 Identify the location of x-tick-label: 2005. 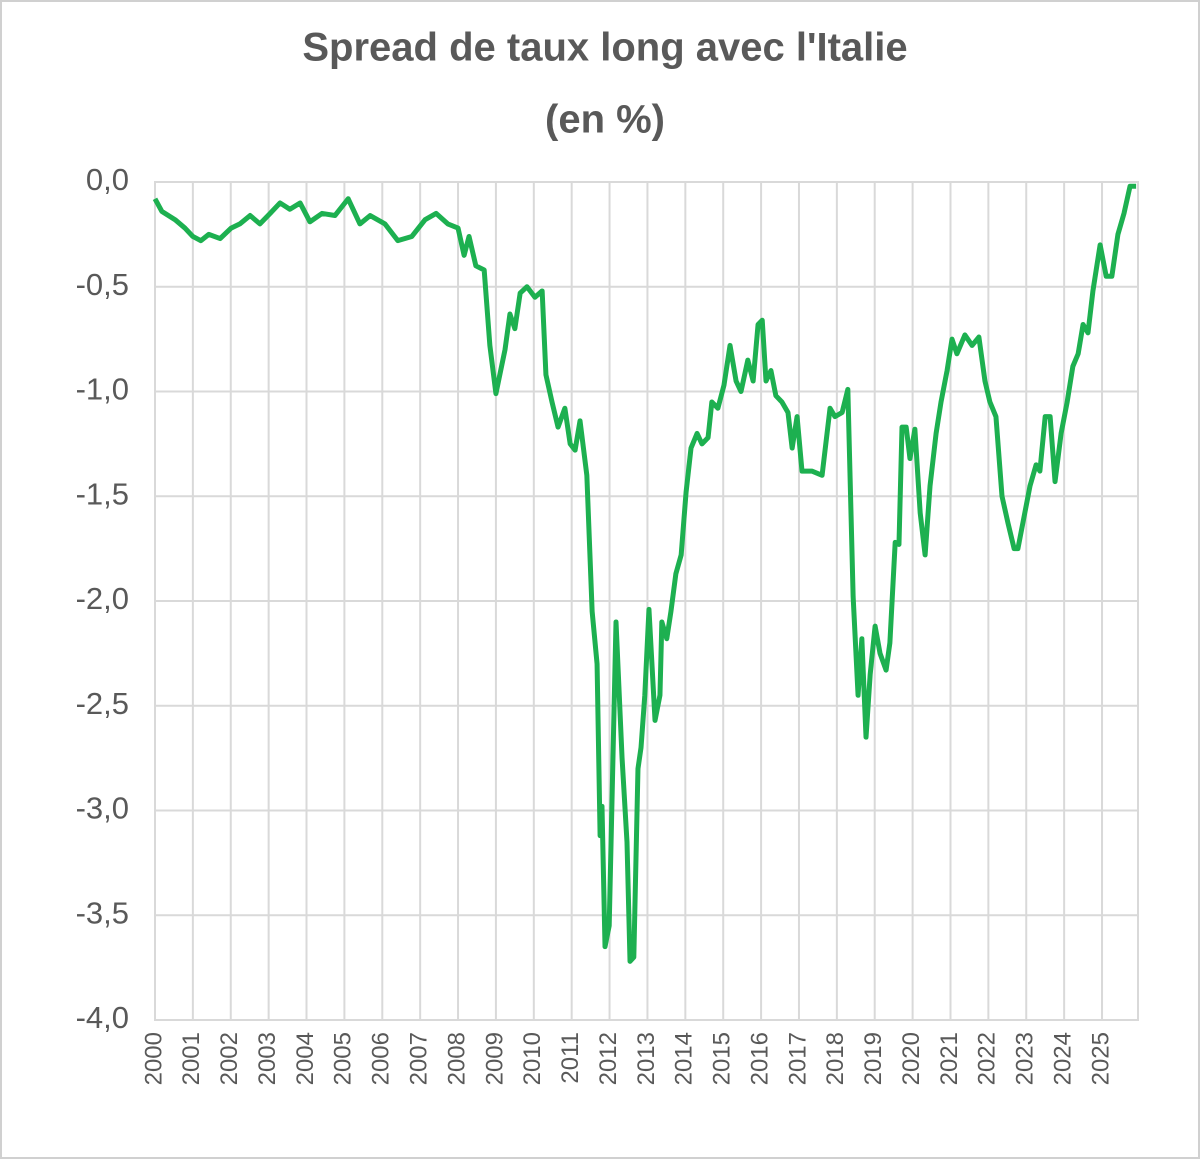
(343, 1058).